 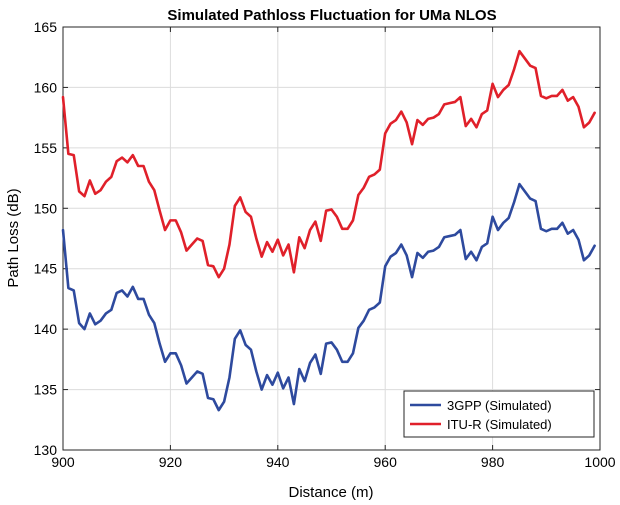 I want to click on y-tick-label-5: 155, so click(x=46, y=148).